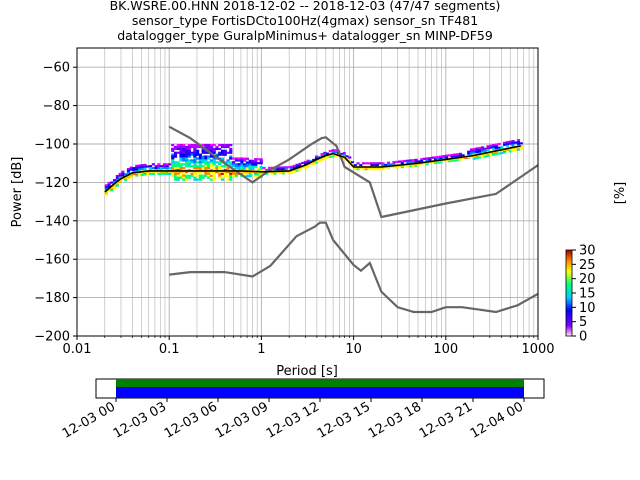 The width and height of the screenshot is (640, 480). I want to click on x-tick-label: 0.01, so click(77, 349).